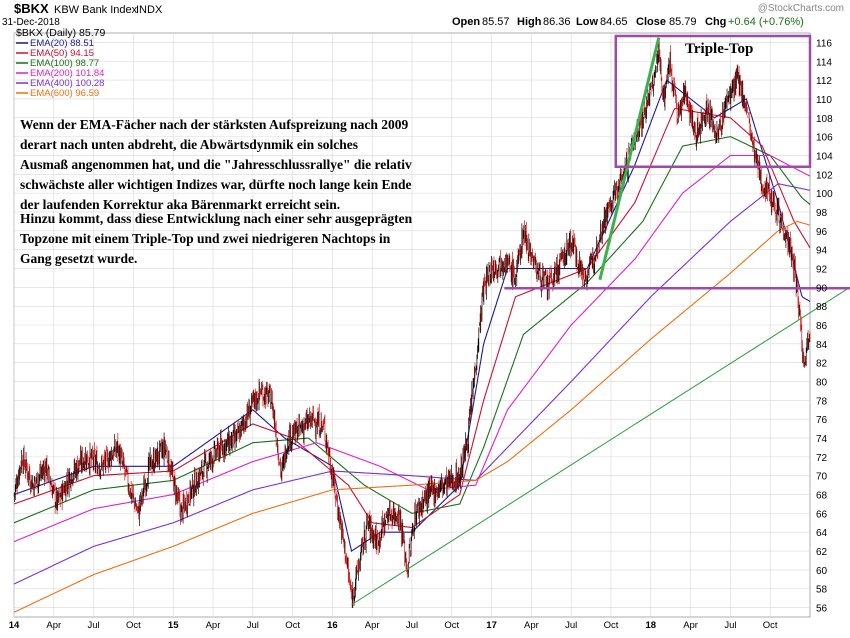 Image resolution: width=850 pixels, height=638 pixels. What do you see at coordinates (824, 175) in the screenshot?
I see `y-tick-label: 102` at bounding box center [824, 175].